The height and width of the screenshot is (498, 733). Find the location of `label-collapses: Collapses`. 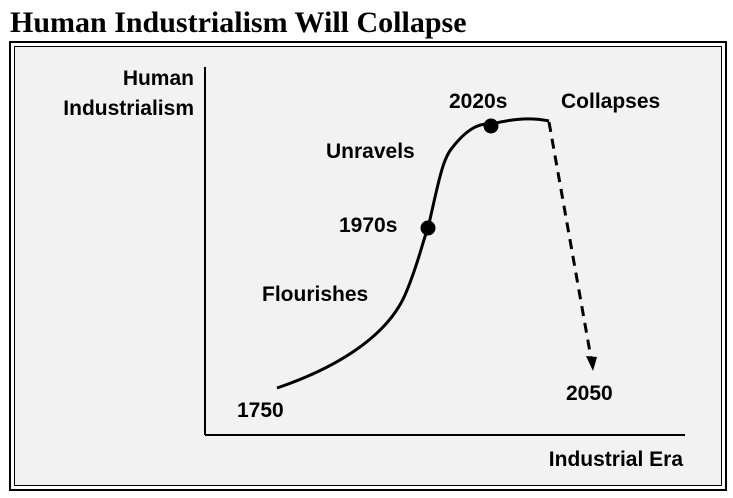

label-collapses: Collapses is located at coordinates (610, 101).